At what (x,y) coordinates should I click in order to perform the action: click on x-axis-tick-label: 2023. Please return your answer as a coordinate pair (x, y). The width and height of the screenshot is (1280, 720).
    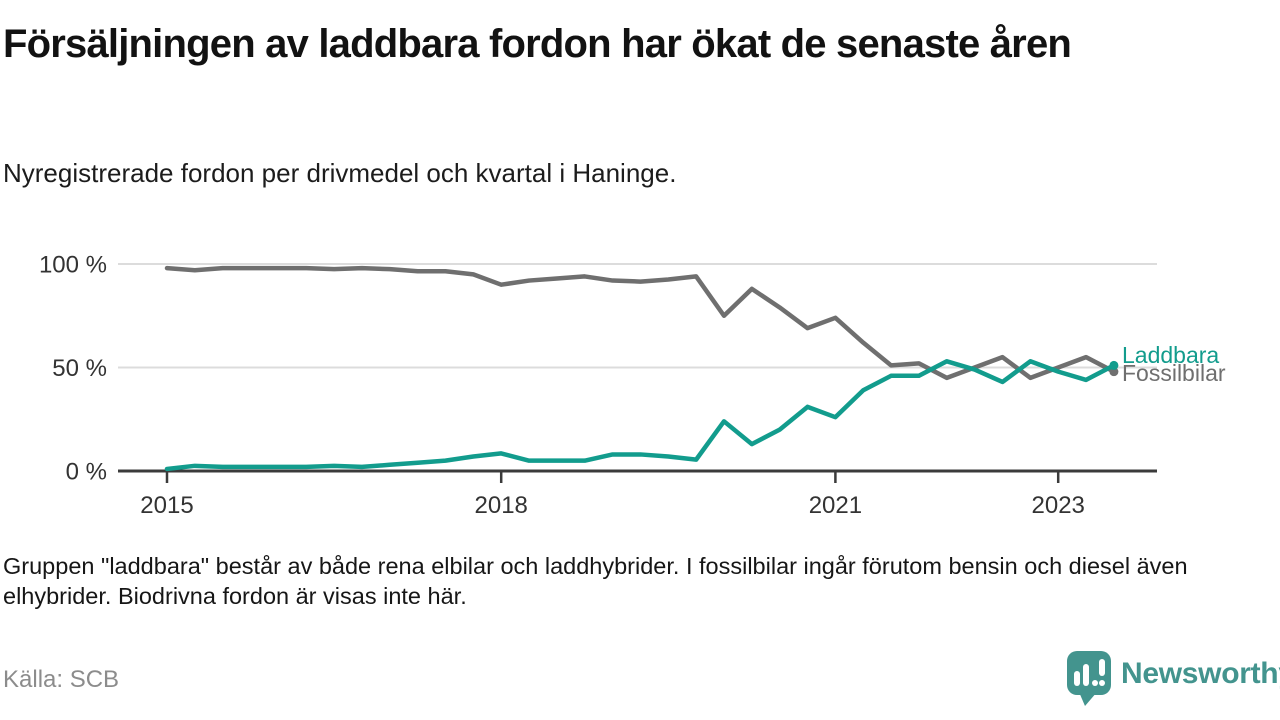
    Looking at the image, I should click on (1058, 505).